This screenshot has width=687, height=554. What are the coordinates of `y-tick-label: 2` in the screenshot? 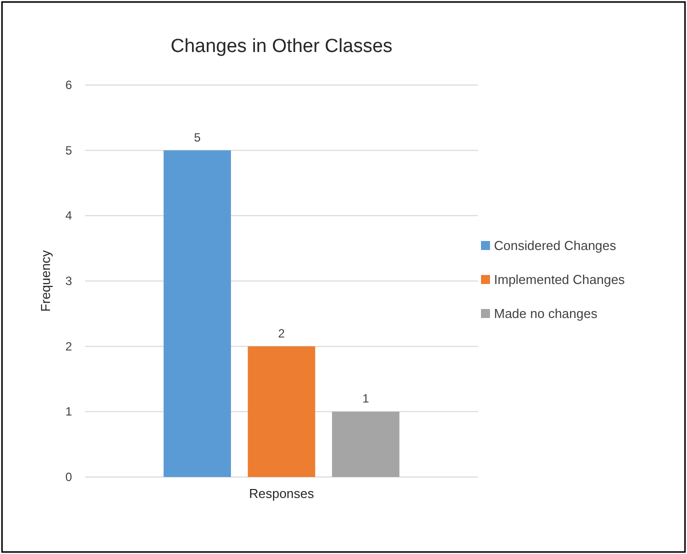 It's located at (68, 346).